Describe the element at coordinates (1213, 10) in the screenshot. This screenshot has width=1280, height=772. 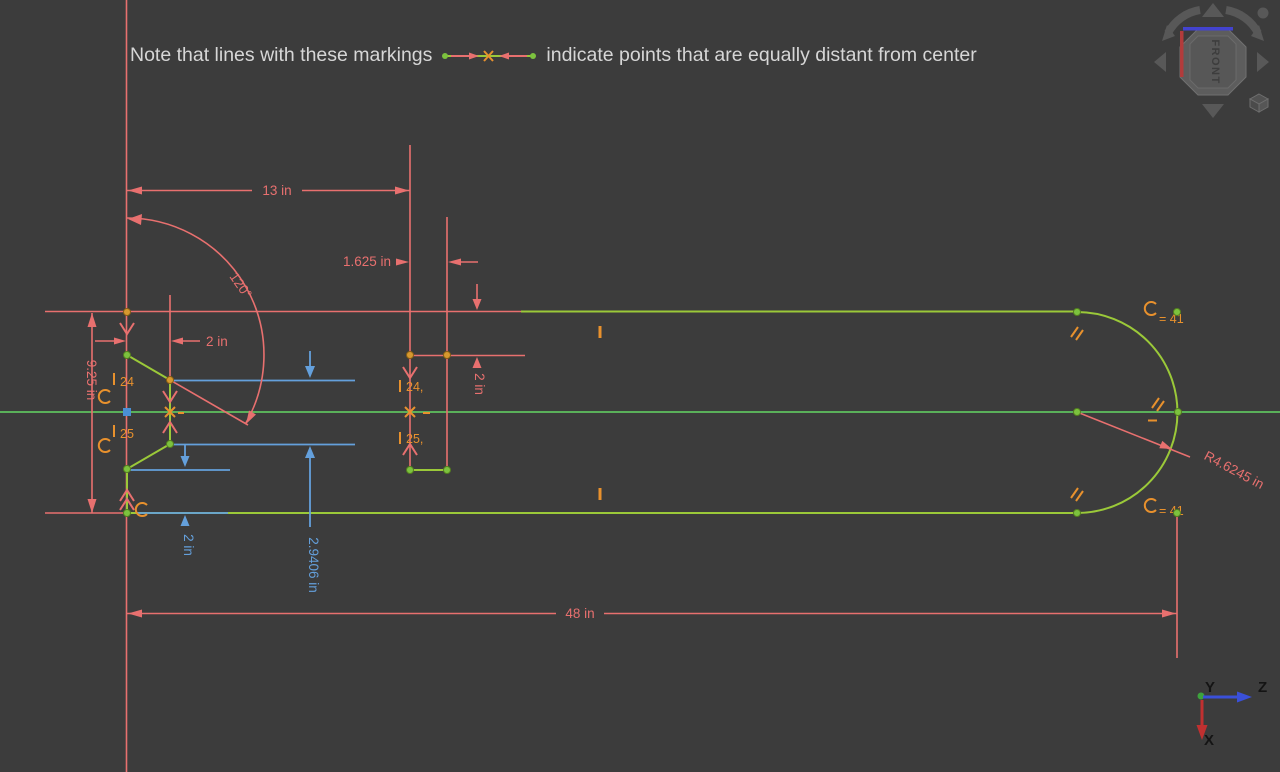
I see `viewcube-up-arrow` at that location.